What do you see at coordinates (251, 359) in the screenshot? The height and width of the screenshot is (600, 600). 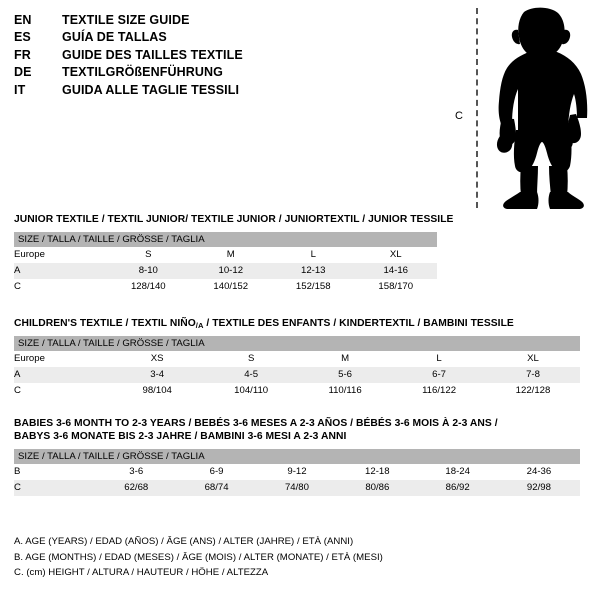 I see `children-size-s: S` at bounding box center [251, 359].